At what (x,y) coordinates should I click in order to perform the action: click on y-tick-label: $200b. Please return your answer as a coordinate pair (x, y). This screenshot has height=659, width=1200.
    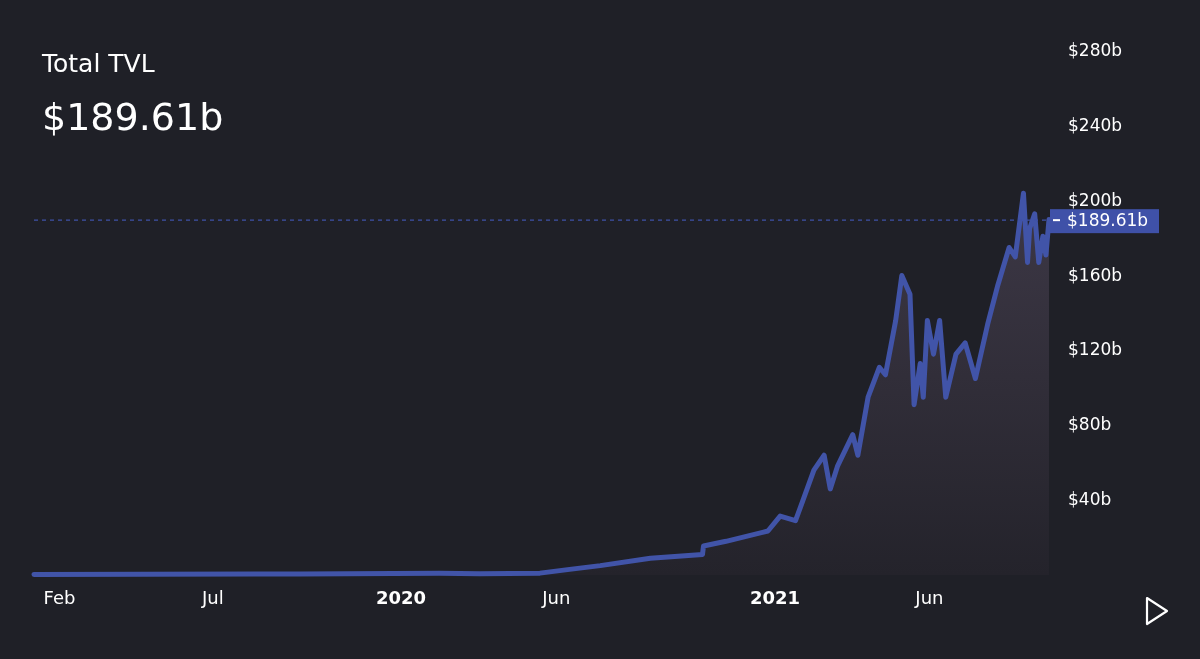
    Looking at the image, I should click on (1095, 199).